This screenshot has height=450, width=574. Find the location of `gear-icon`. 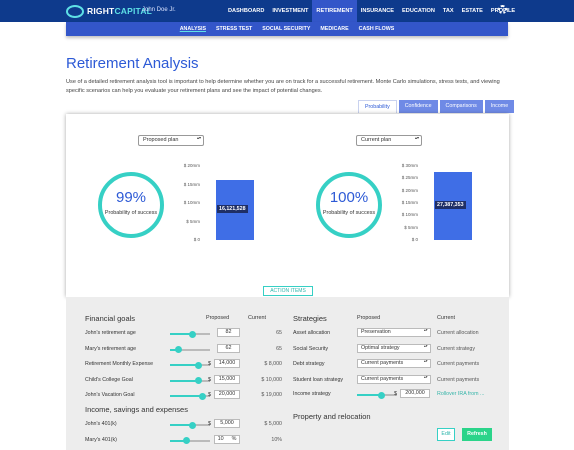

gear-icon is located at coordinates (502, 9).